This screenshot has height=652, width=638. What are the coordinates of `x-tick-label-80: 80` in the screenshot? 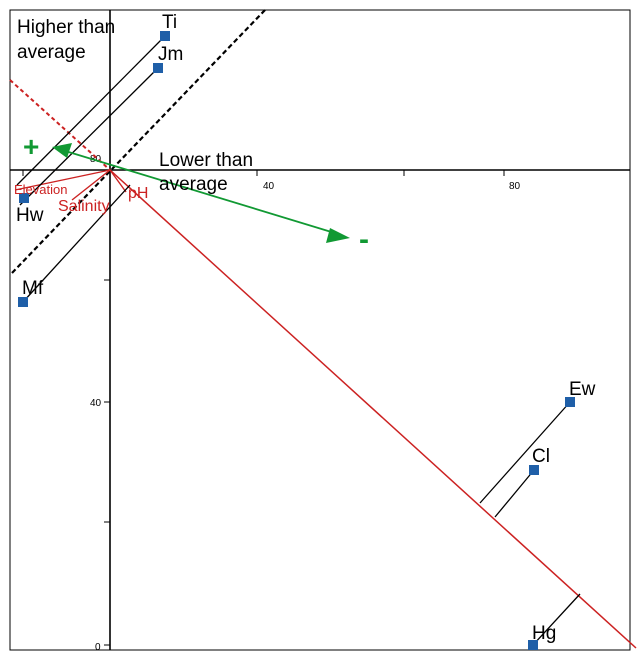 It's located at (515, 186).